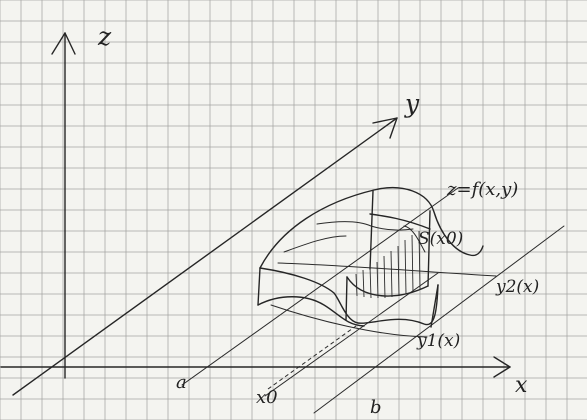  What do you see at coordinates (434, 306) in the screenshot?
I see `solid-right-wall` at bounding box center [434, 306].